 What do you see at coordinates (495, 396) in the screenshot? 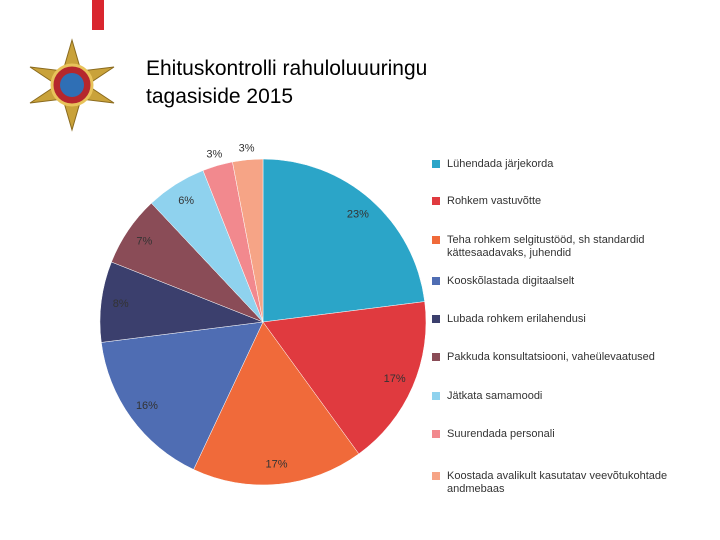
I see `legend-label: Jätkata samamoodi` at bounding box center [495, 396].